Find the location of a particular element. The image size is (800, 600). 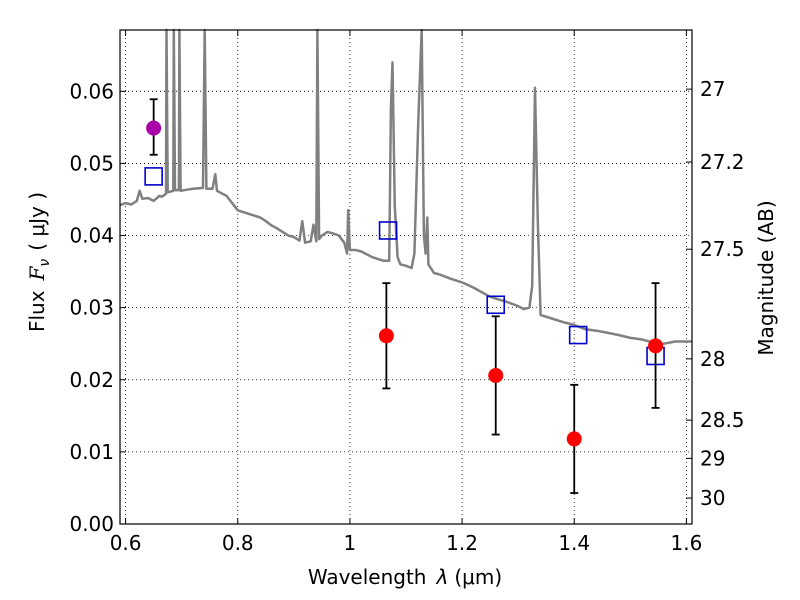

y2-tick-label: 28 is located at coordinates (712, 359).